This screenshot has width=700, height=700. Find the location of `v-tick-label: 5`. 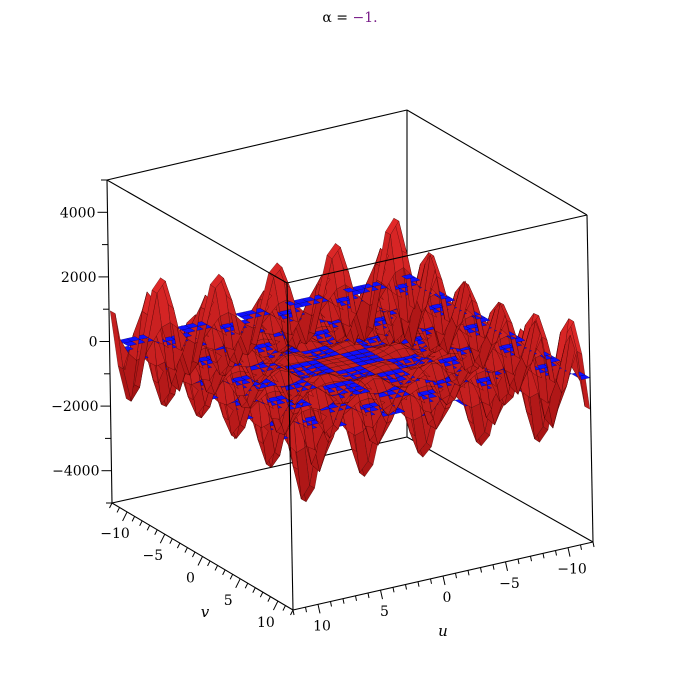

v-tick-label: 5 is located at coordinates (228, 601).